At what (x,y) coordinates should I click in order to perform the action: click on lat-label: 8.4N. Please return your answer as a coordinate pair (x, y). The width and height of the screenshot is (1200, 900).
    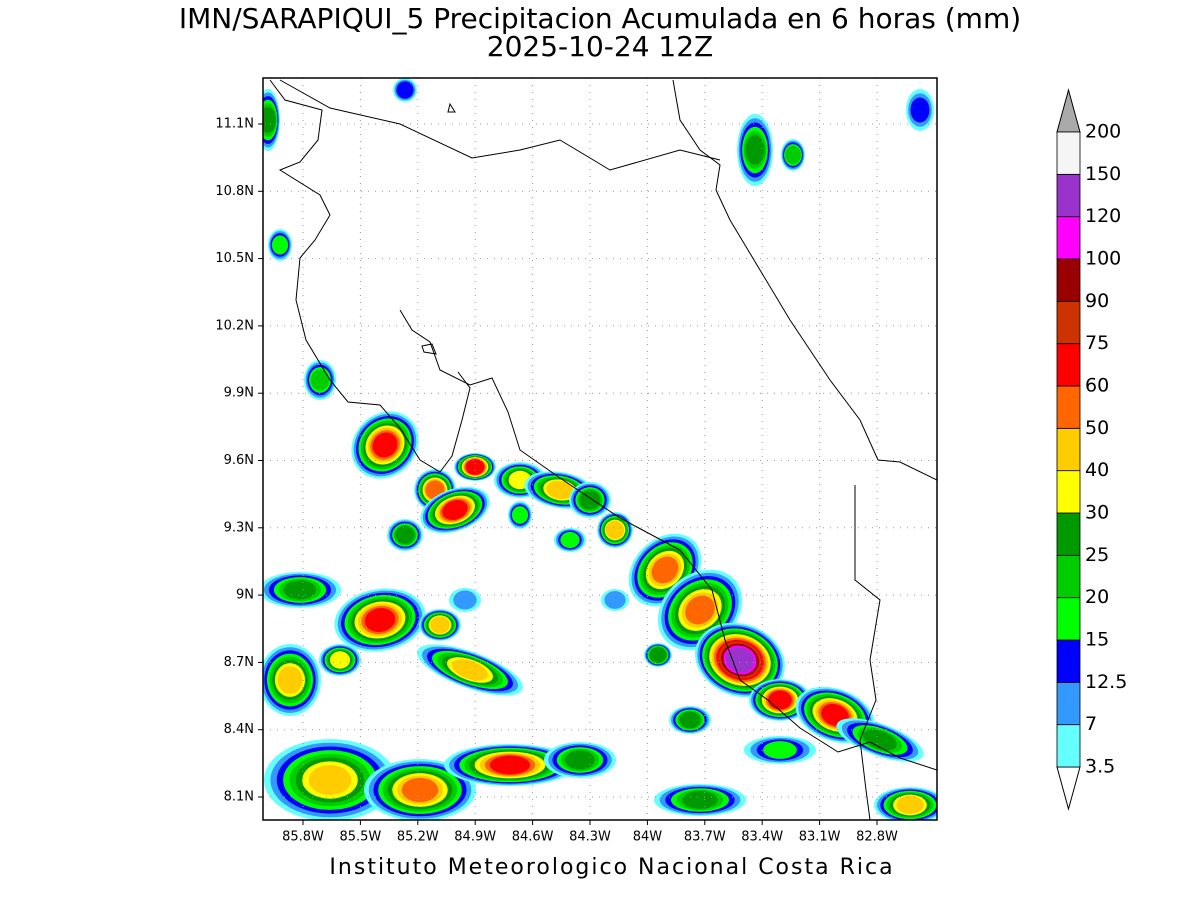
    Looking at the image, I should click on (239, 729).